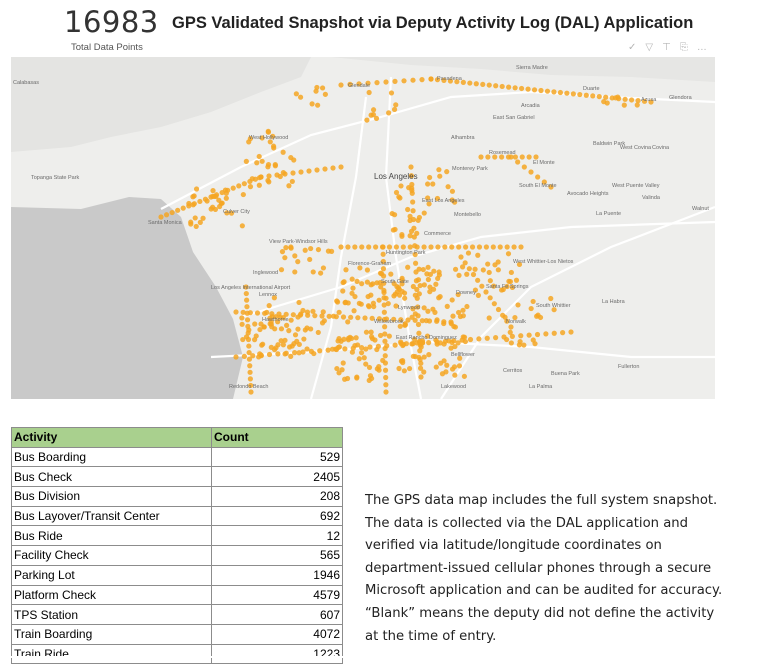  I want to click on place-label: Azusa, so click(649, 100).